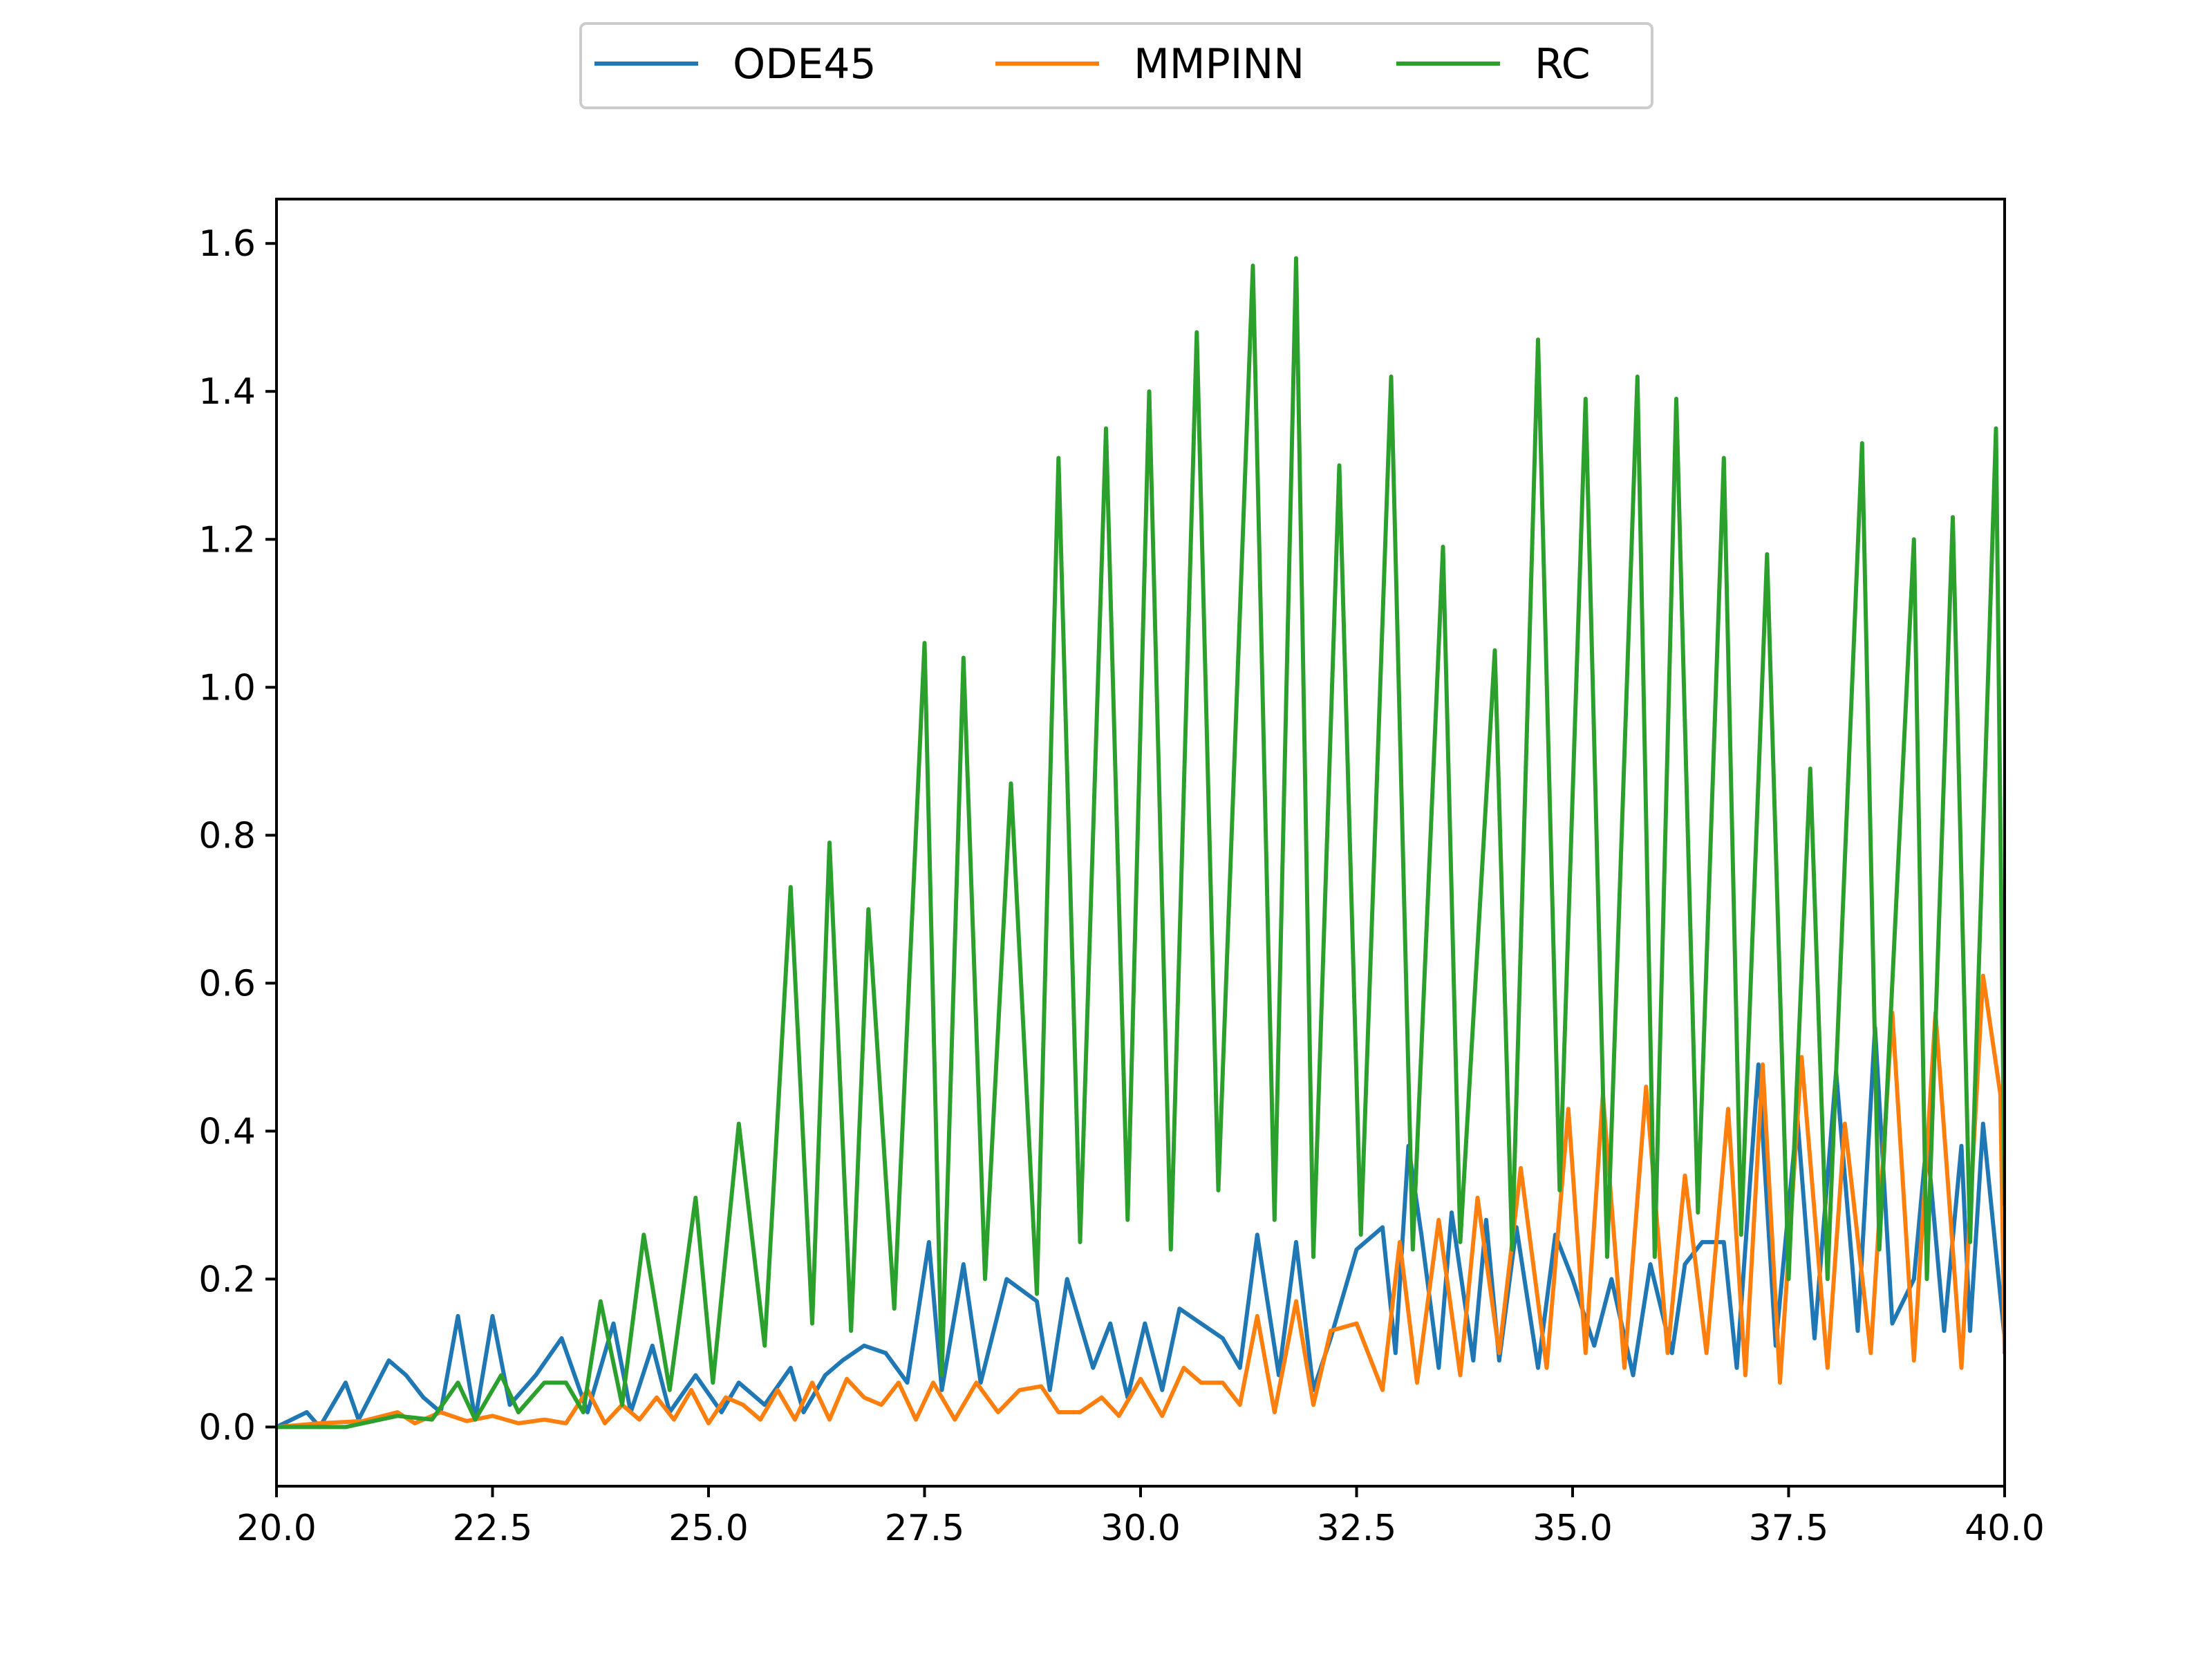 This screenshot has width=2212, height=1659. I want to click on x-tick-label: 27.5, so click(925, 1529).